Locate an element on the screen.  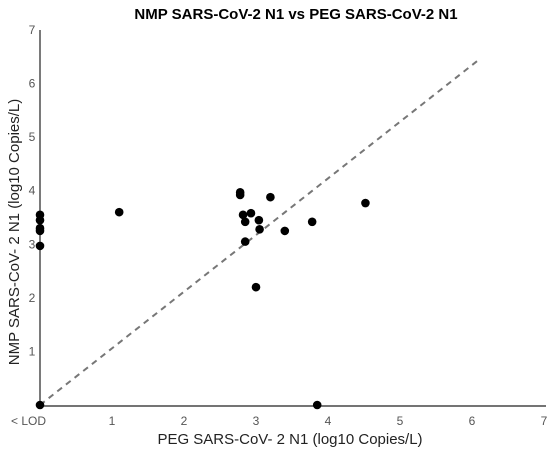
y-tick-label: 4 is located at coordinates (32, 191).